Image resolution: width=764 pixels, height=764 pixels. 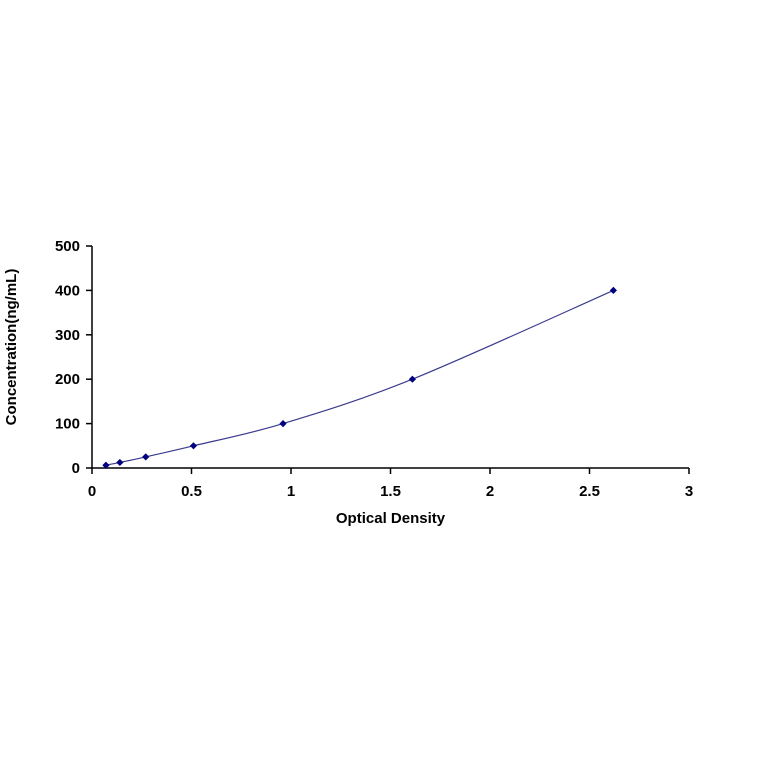 What do you see at coordinates (191, 491) in the screenshot?
I see `x-tick-label: 0.5` at bounding box center [191, 491].